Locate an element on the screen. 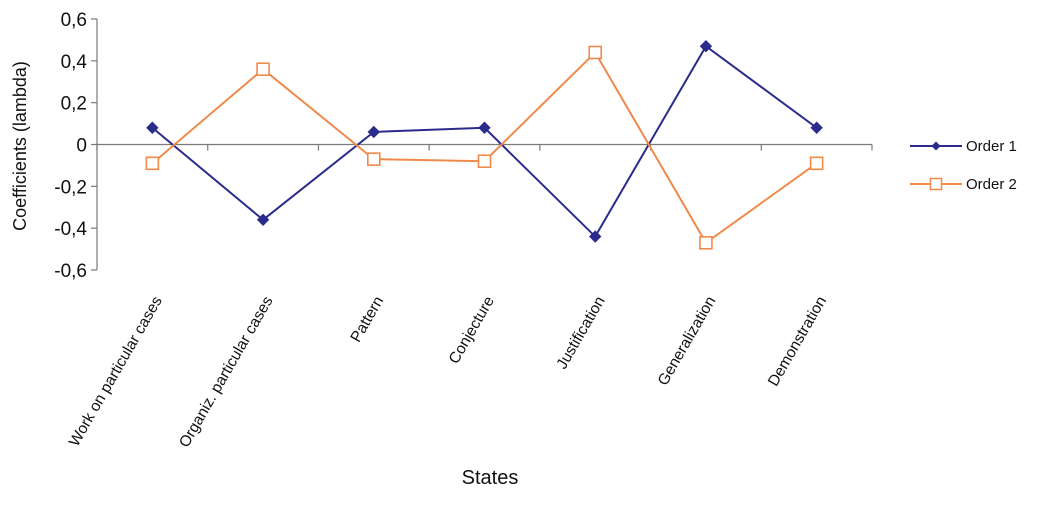 The width and height of the screenshot is (1038, 511). x-tick-label: Generalization is located at coordinates (687, 341).